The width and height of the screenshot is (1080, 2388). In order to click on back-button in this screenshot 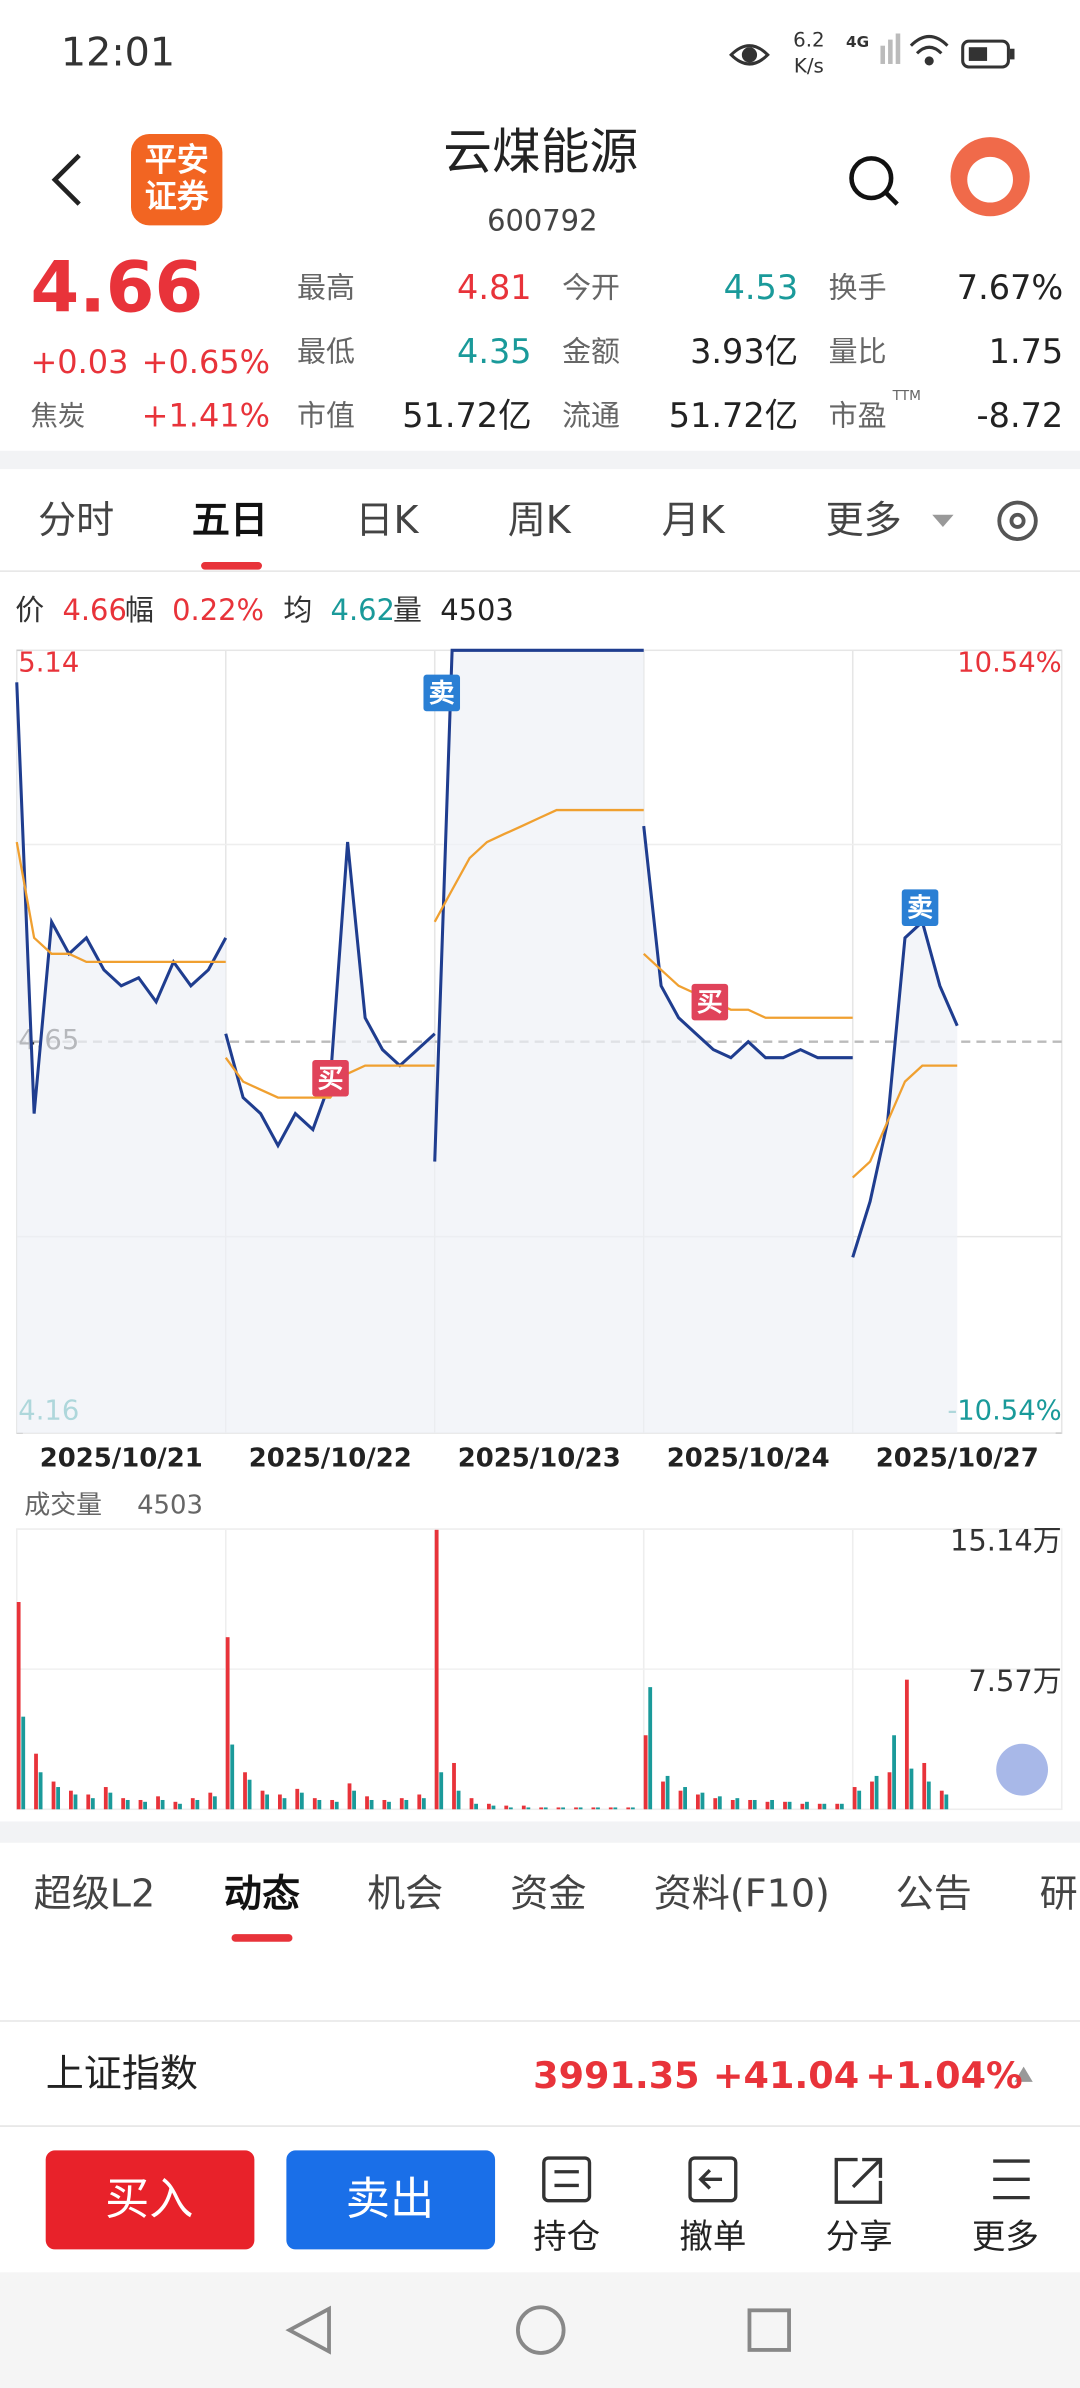, I will do `click(66, 179)`.